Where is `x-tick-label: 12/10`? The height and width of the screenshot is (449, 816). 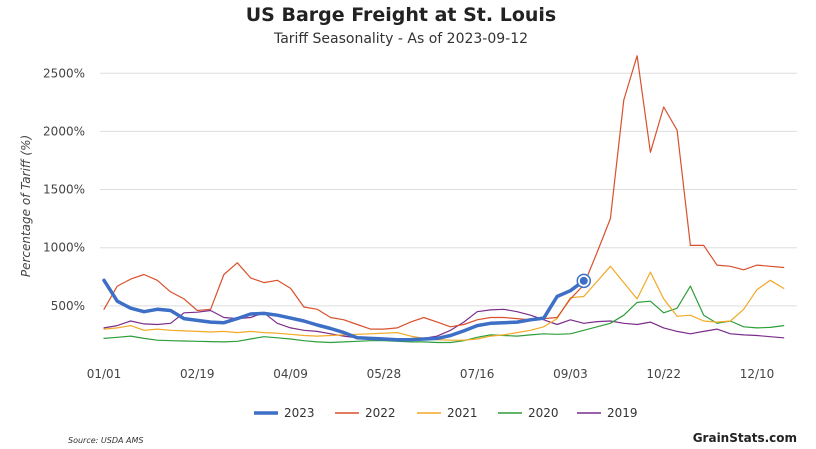 x-tick-label: 12/10 is located at coordinates (757, 374).